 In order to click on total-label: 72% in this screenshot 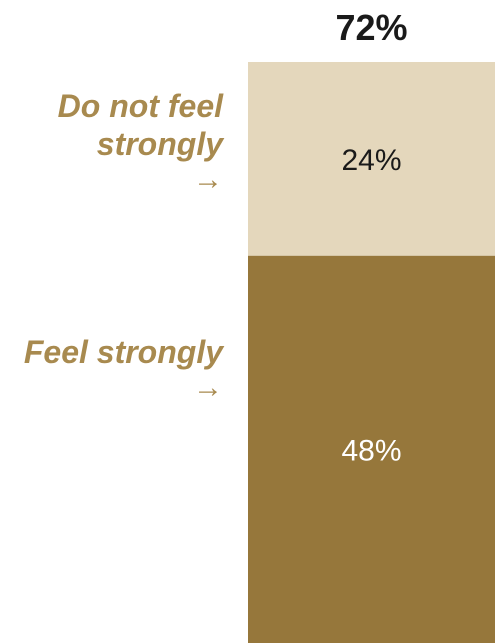, I will do `click(371, 27)`.